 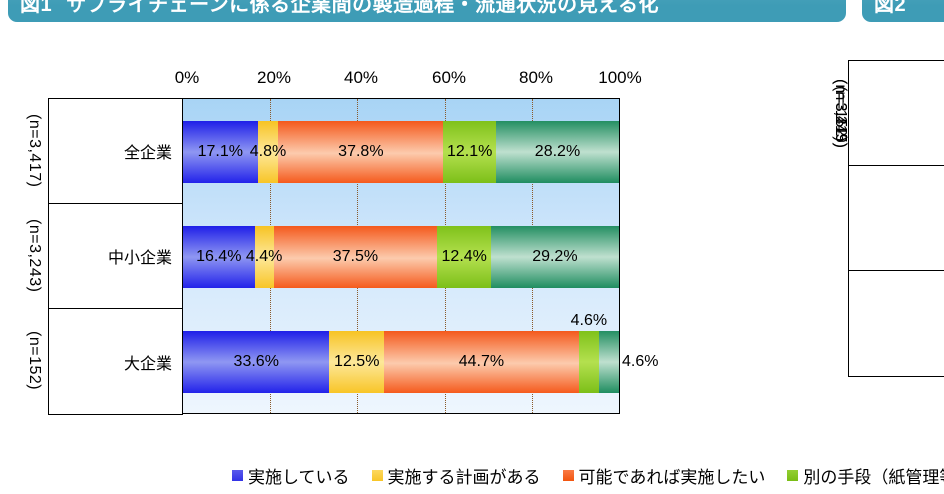 I want to click on row-count-1: (n=3,243), so click(x=34, y=255).